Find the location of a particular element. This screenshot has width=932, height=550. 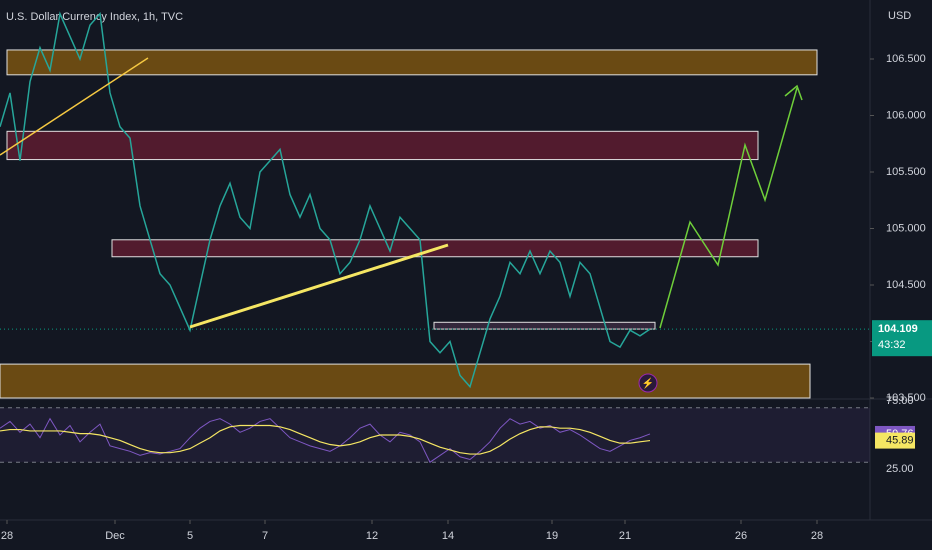

rsi-line is located at coordinates (325, 440).